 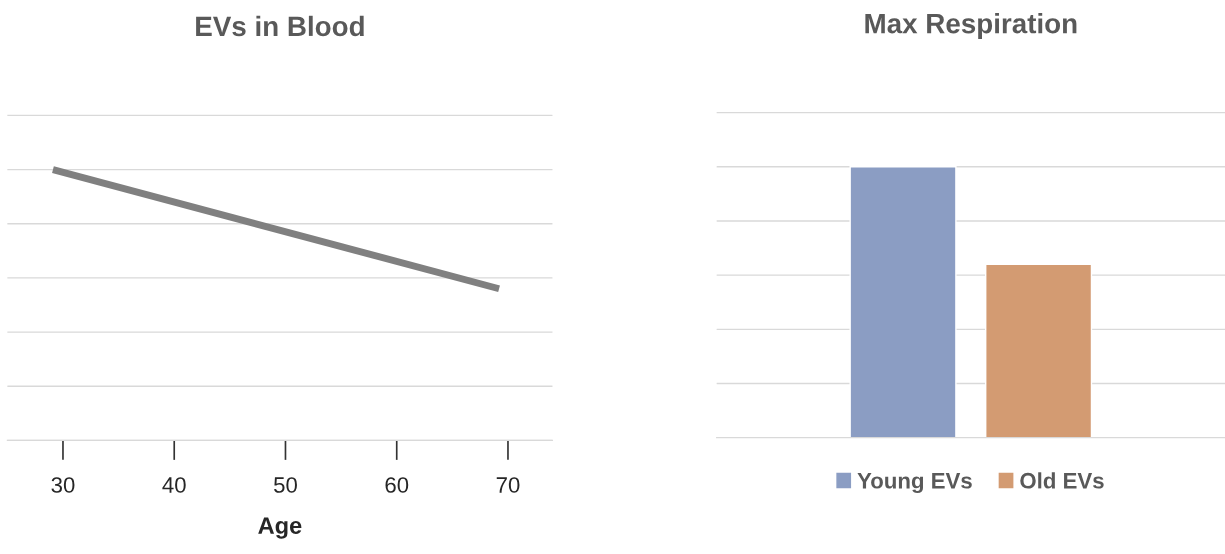 What do you see at coordinates (63, 485) in the screenshot?
I see `x-tick-label: 30` at bounding box center [63, 485].